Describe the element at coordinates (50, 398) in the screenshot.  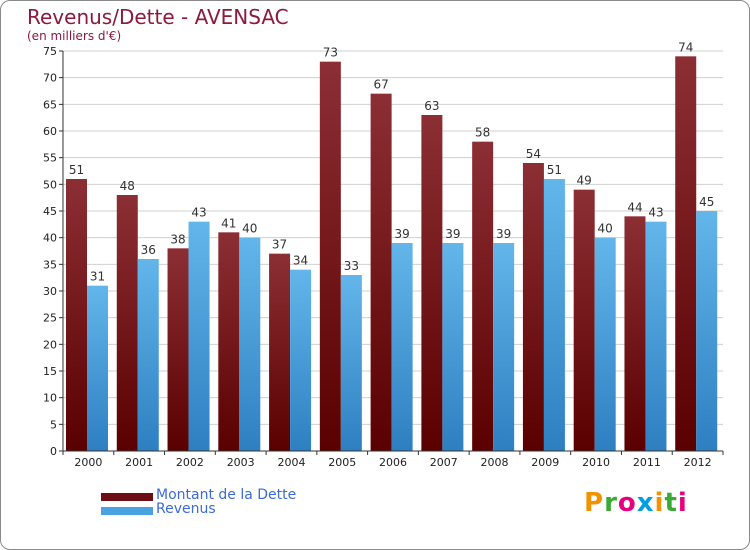
I see `y-tick-label: 10` at that location.